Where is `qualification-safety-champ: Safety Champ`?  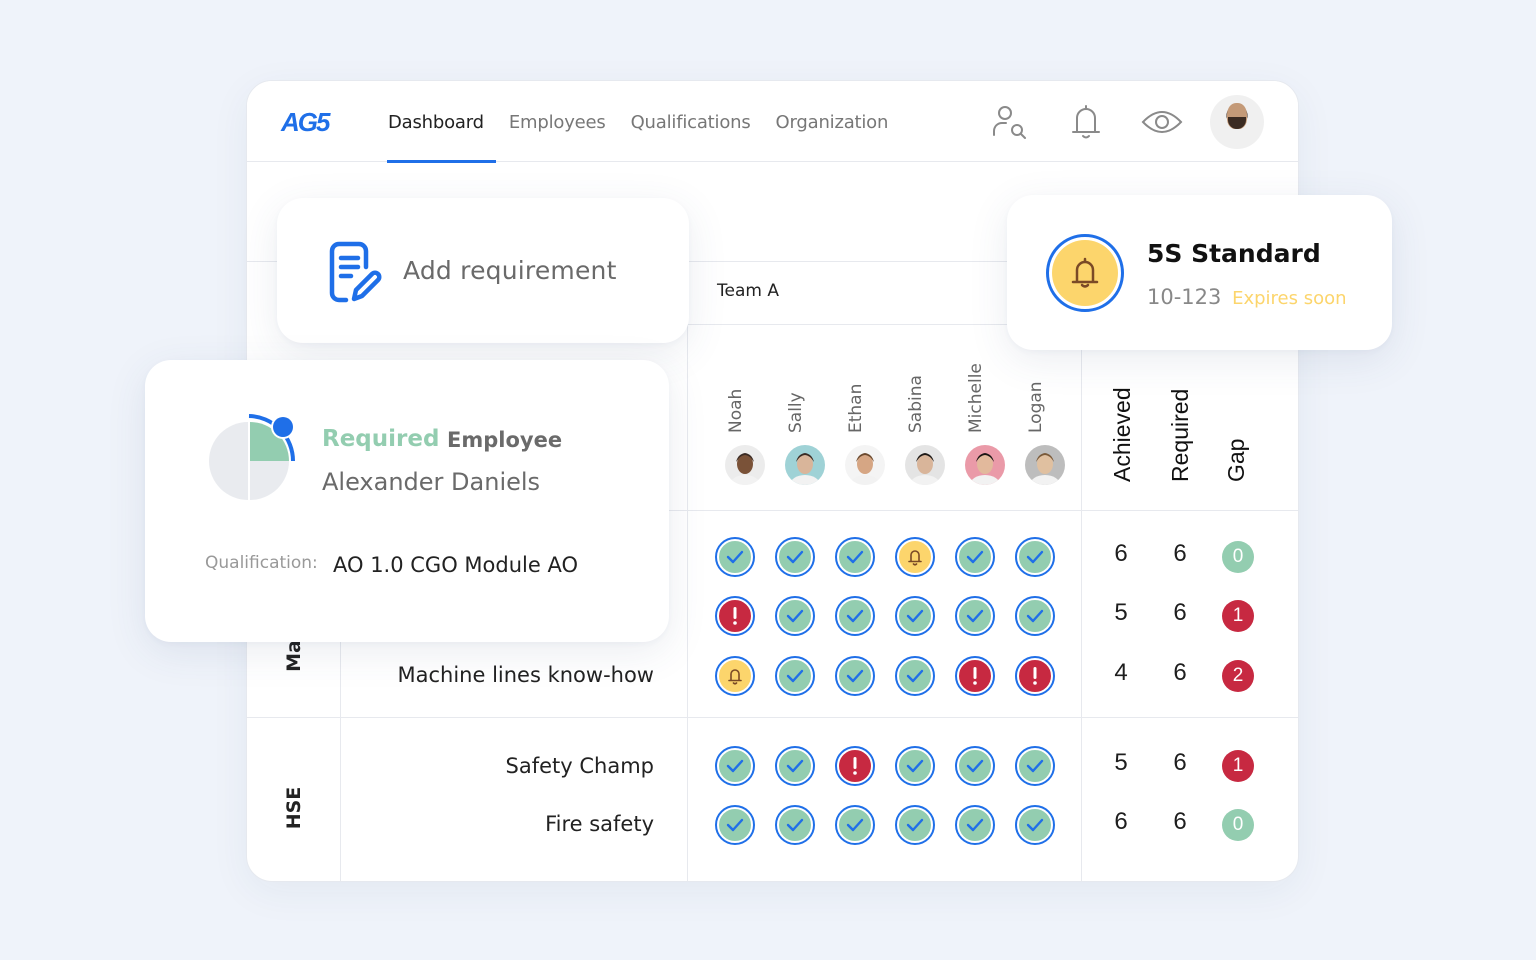
qualification-safety-champ: Safety Champ is located at coordinates (579, 766).